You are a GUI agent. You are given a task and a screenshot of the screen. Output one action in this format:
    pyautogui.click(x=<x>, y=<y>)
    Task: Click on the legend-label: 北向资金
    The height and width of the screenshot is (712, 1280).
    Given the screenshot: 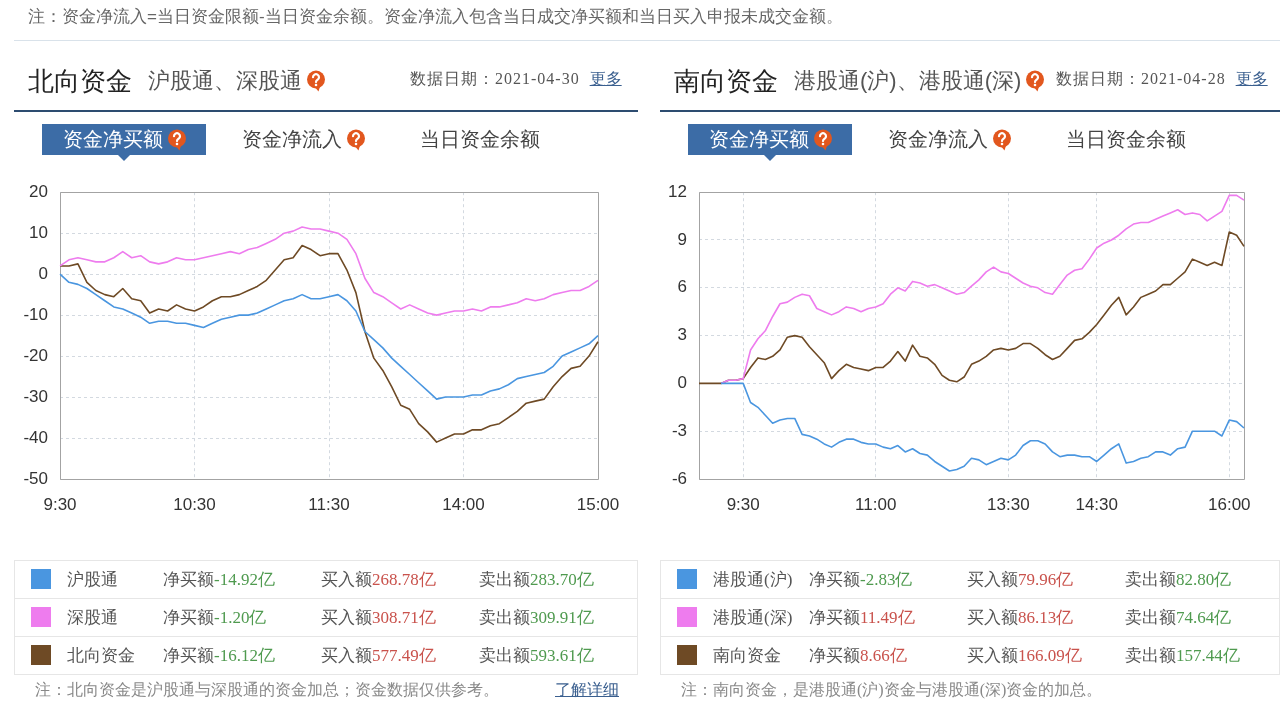 What is the action you would take?
    pyautogui.click(x=101, y=656)
    